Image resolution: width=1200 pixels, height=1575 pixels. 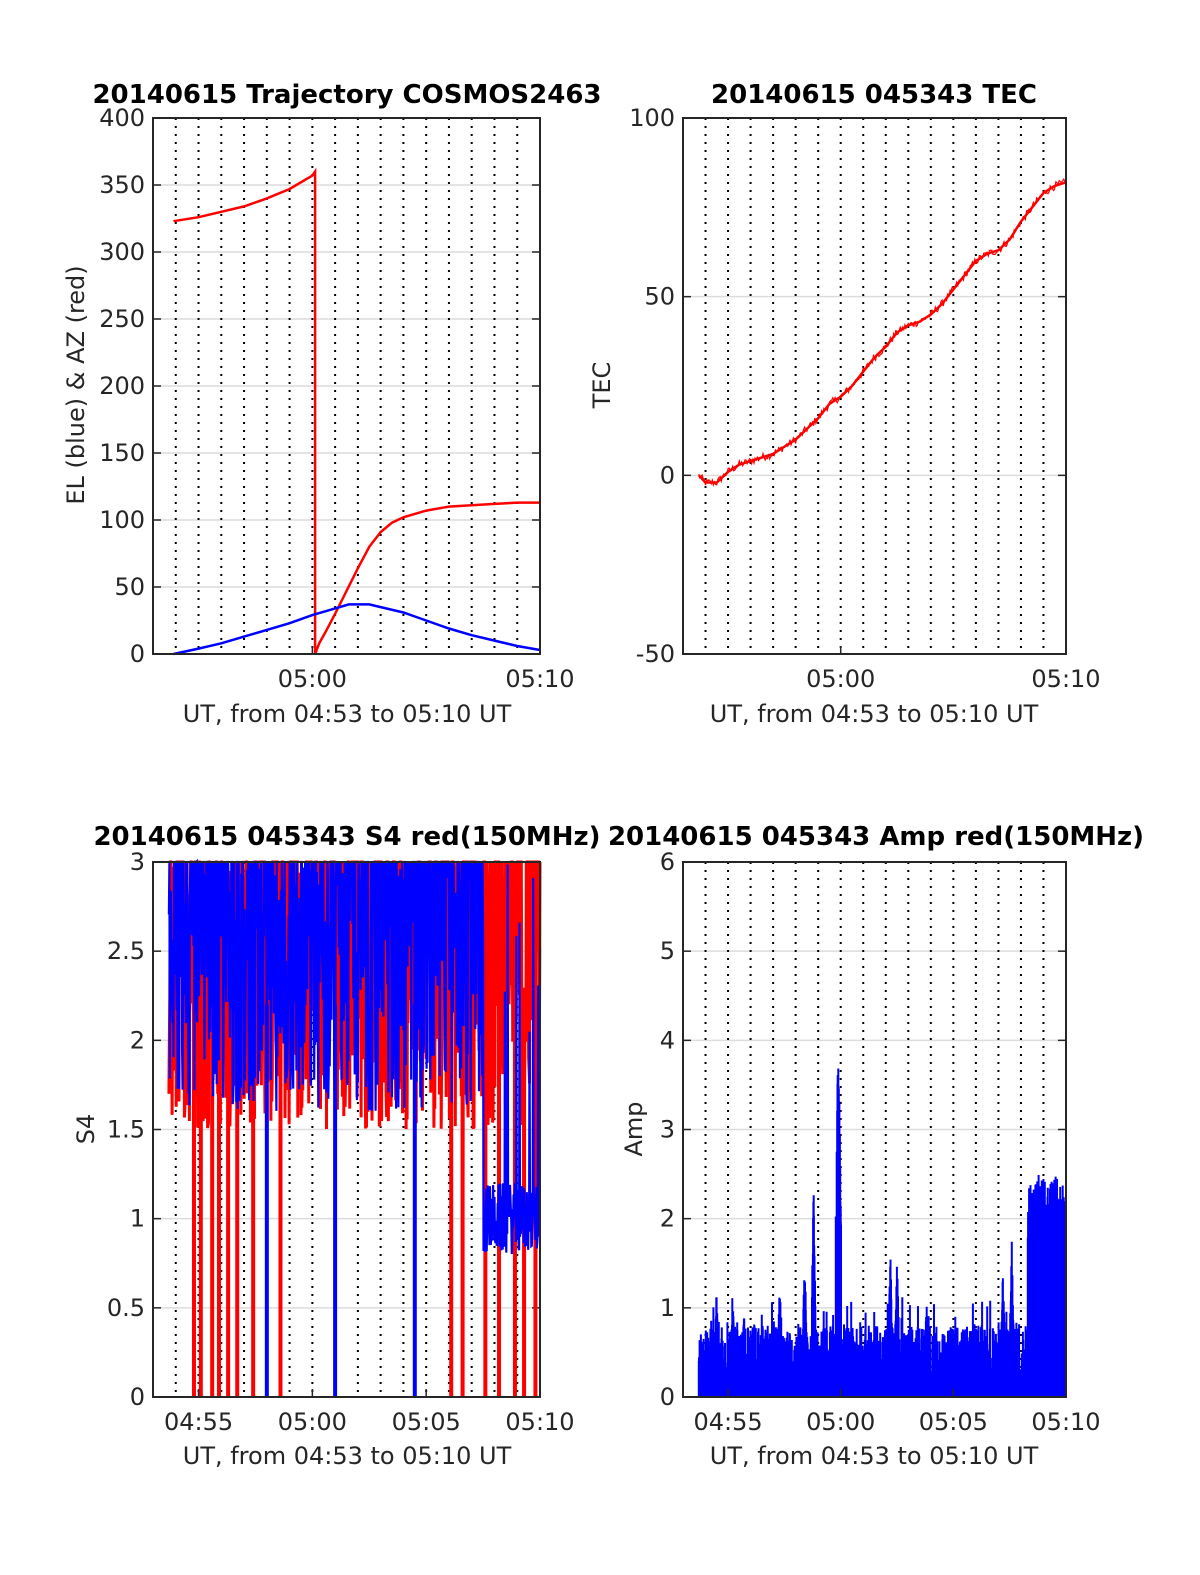 I want to click on y-tick-label: 250, so click(x=122, y=319).